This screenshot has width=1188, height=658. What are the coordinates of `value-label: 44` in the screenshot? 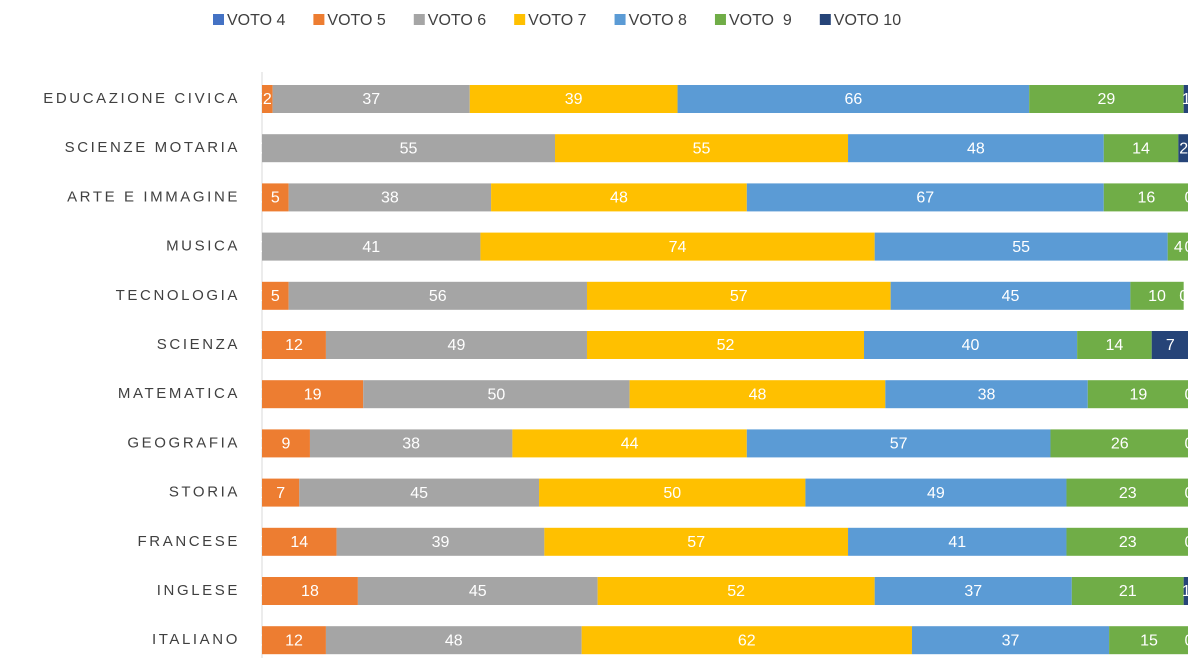 It's located at (630, 444).